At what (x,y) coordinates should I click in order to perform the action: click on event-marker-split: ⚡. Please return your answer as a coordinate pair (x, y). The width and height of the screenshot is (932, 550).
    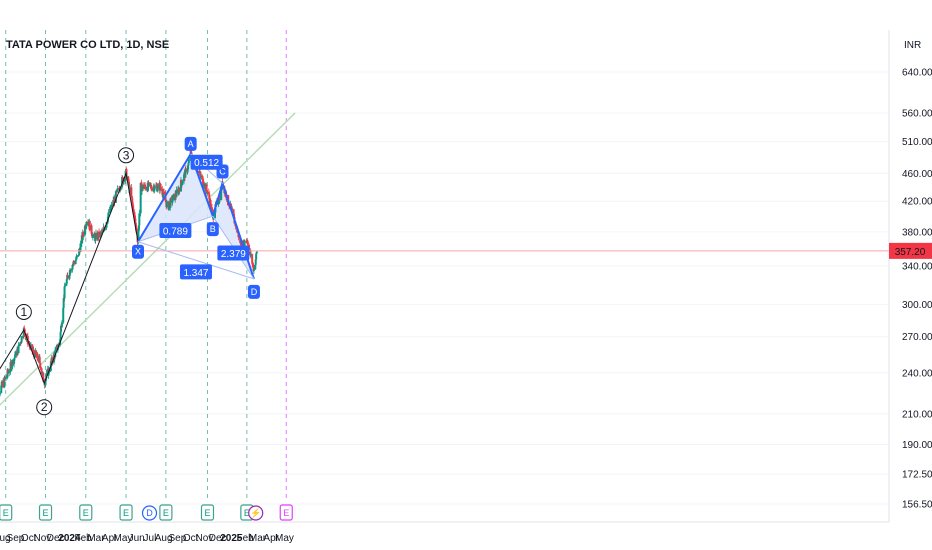
    Looking at the image, I should click on (256, 513).